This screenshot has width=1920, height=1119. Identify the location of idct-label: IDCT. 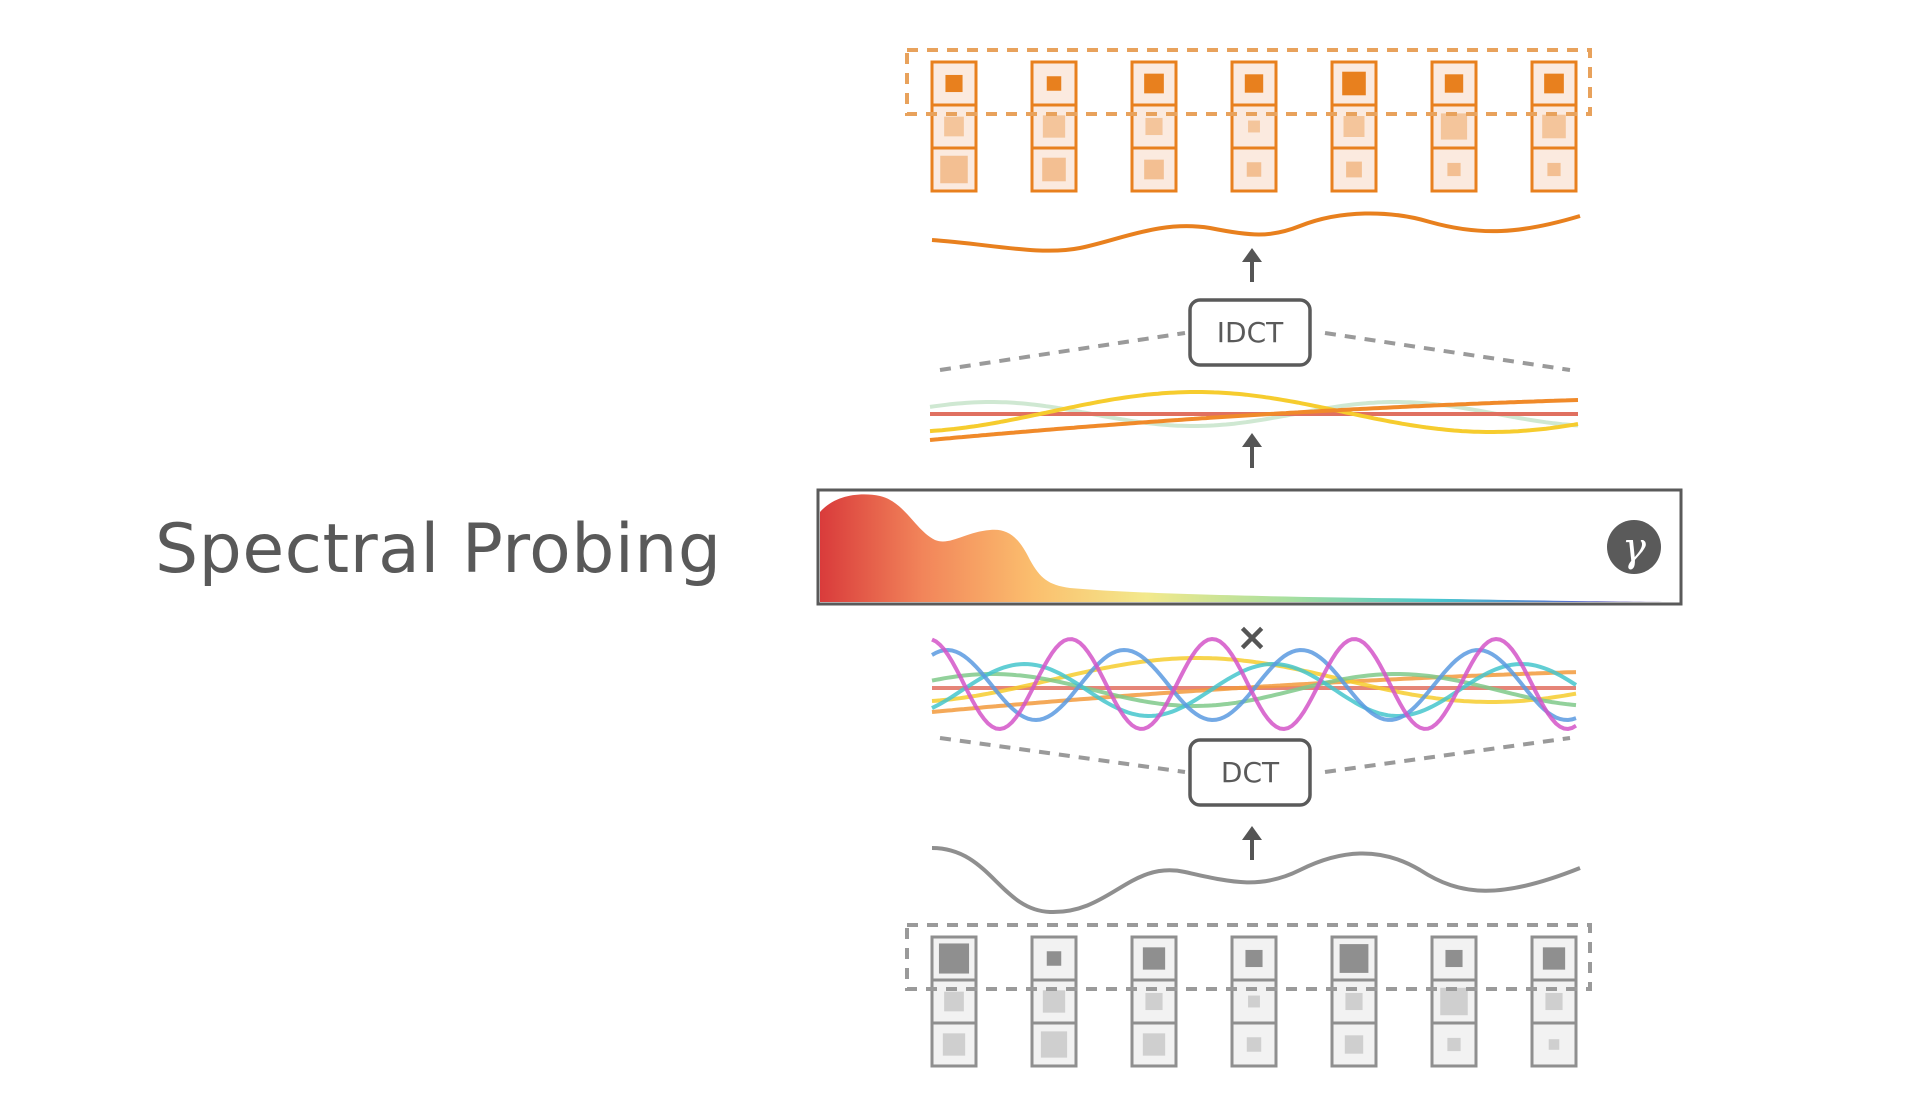
(1250, 332).